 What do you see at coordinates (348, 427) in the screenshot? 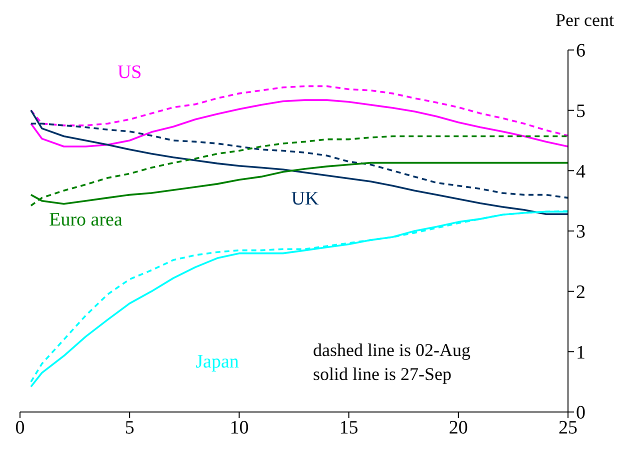
I see `x-tick-label: 15` at bounding box center [348, 427].